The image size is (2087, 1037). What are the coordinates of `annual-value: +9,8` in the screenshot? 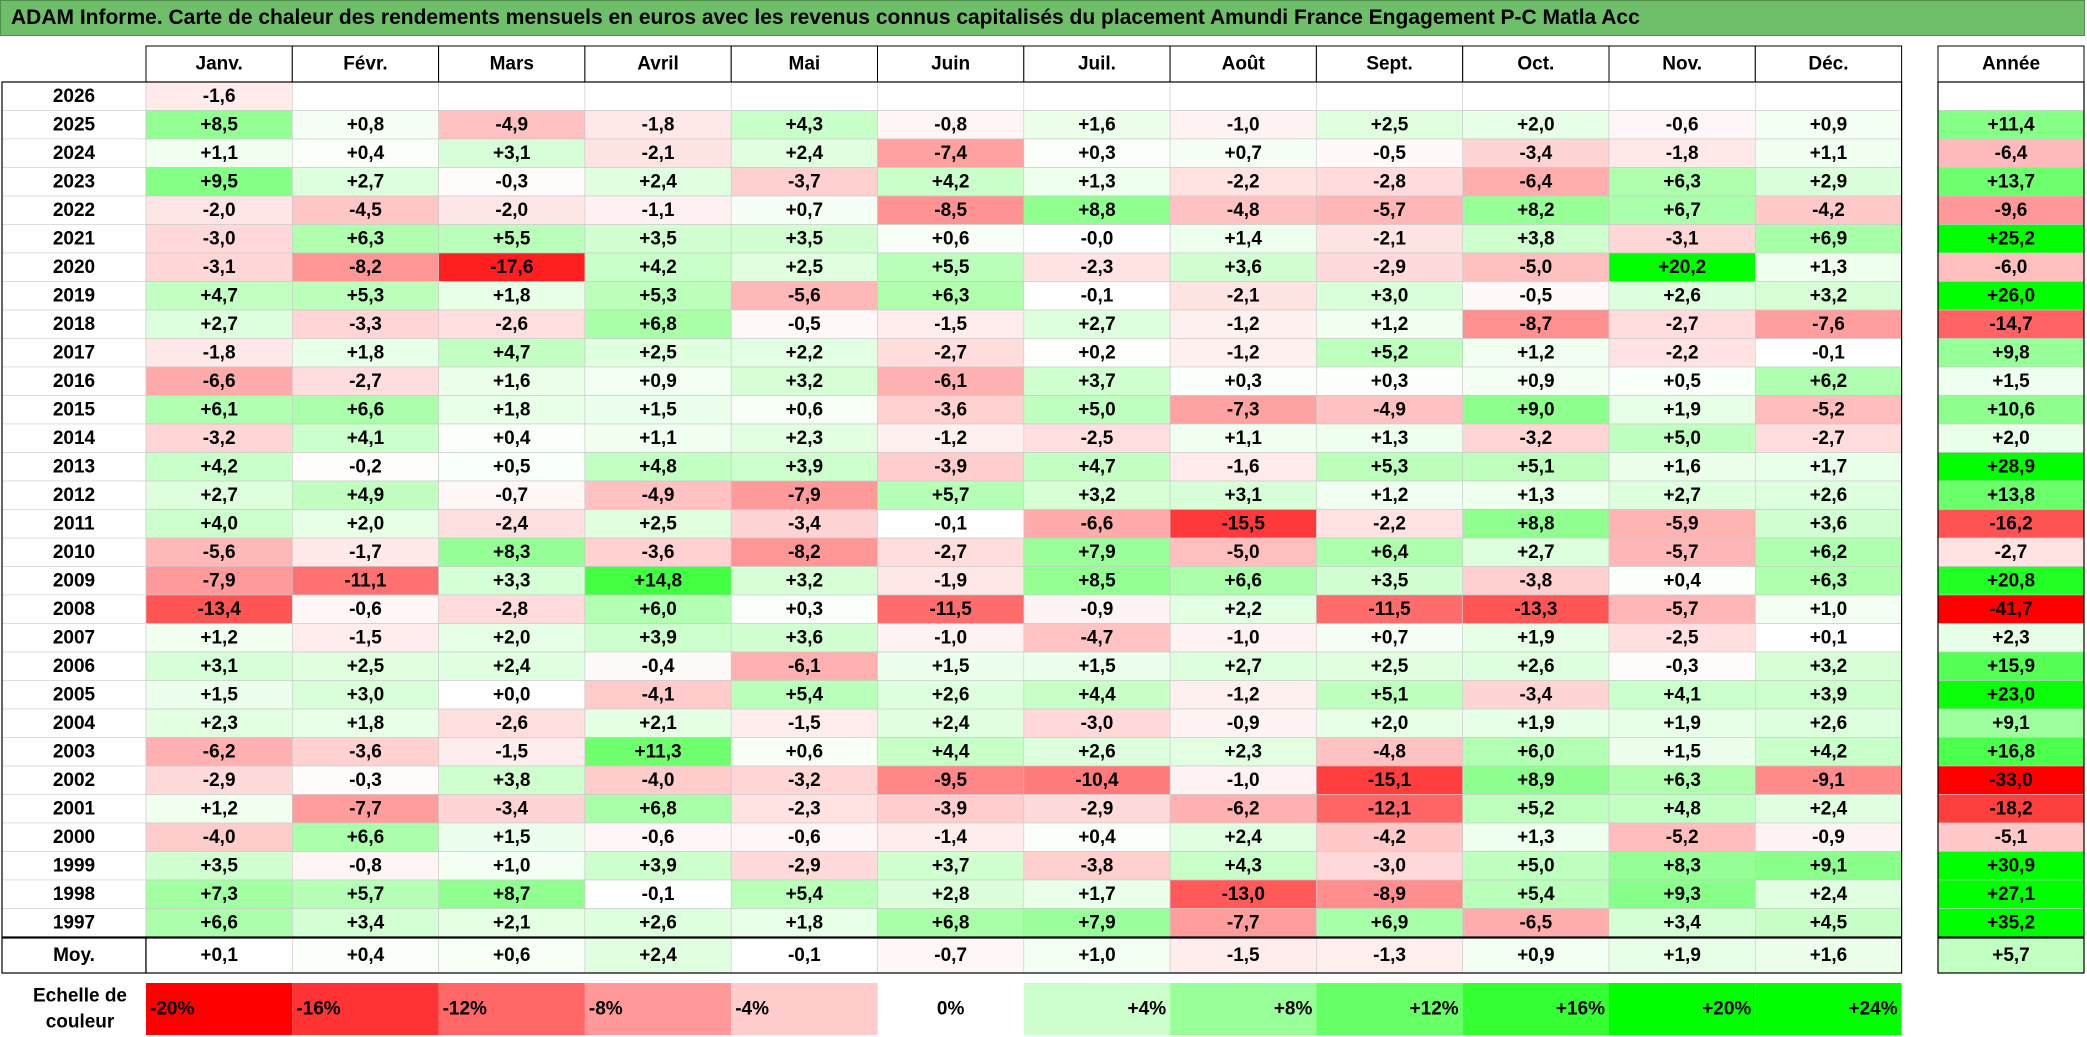 It's located at (2011, 352).